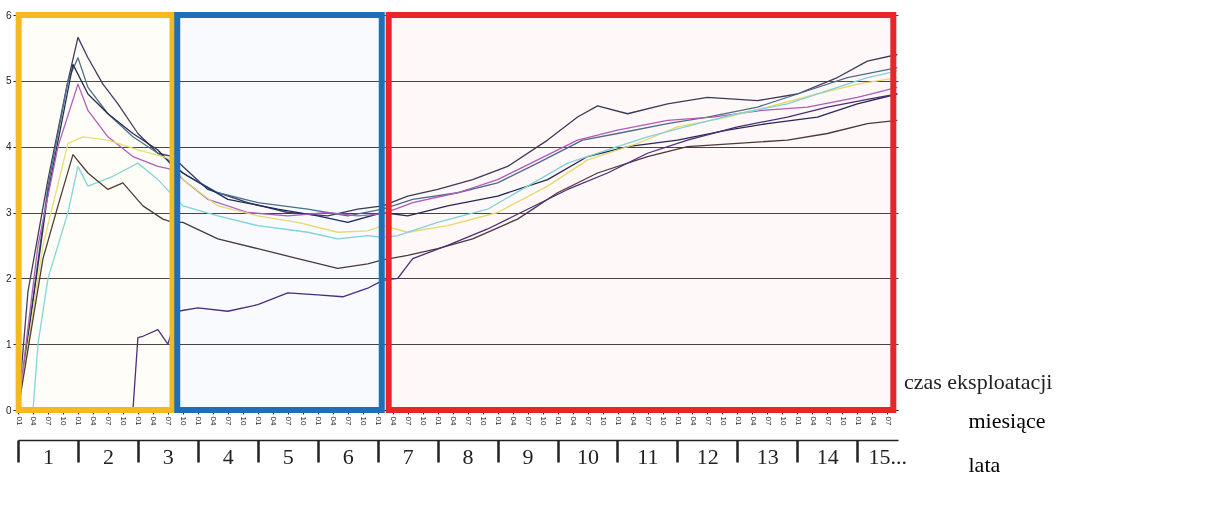  What do you see at coordinates (648, 456) in the screenshot?
I see `x2-tick-label: 11` at bounding box center [648, 456].